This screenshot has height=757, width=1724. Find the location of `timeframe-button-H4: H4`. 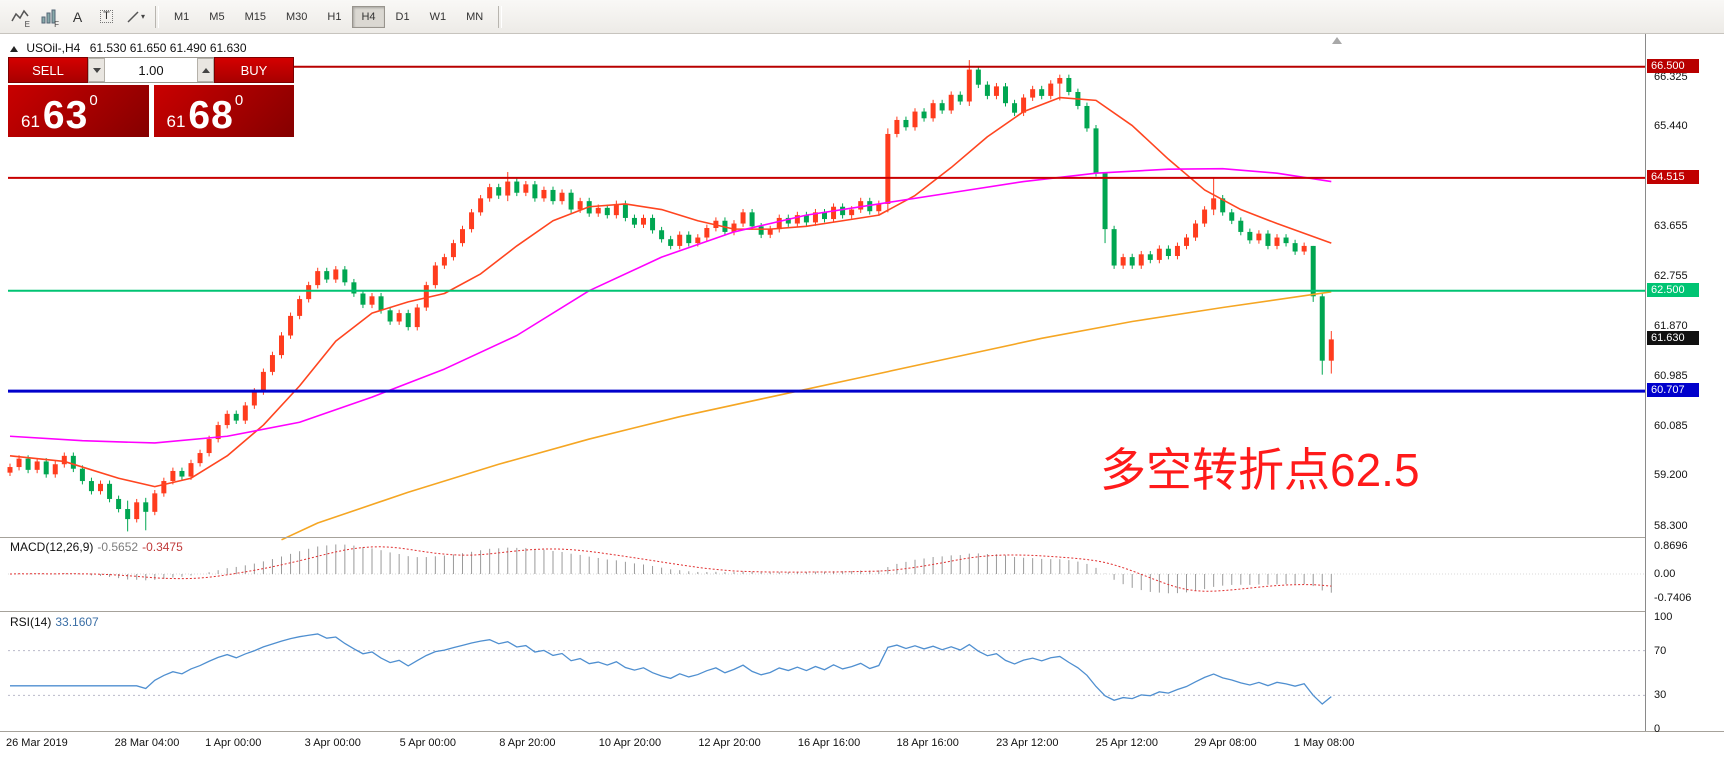

timeframe-button-H4: H4 is located at coordinates (368, 16).